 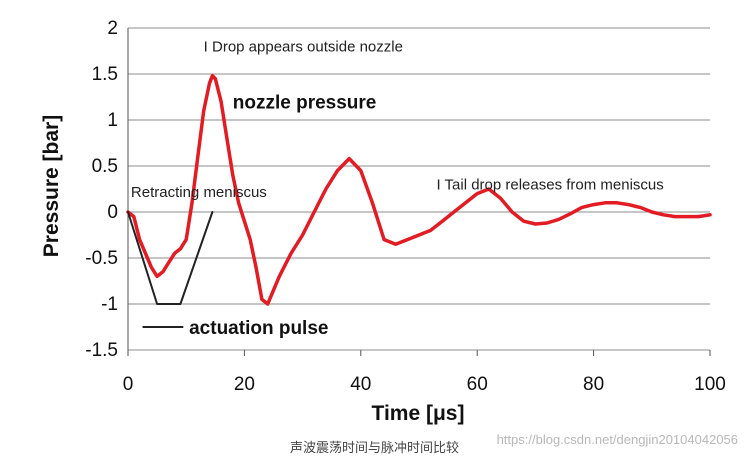 What do you see at coordinates (303, 46) in the screenshot?
I see `annotation-text: I Drop appears outside nozzle` at bounding box center [303, 46].